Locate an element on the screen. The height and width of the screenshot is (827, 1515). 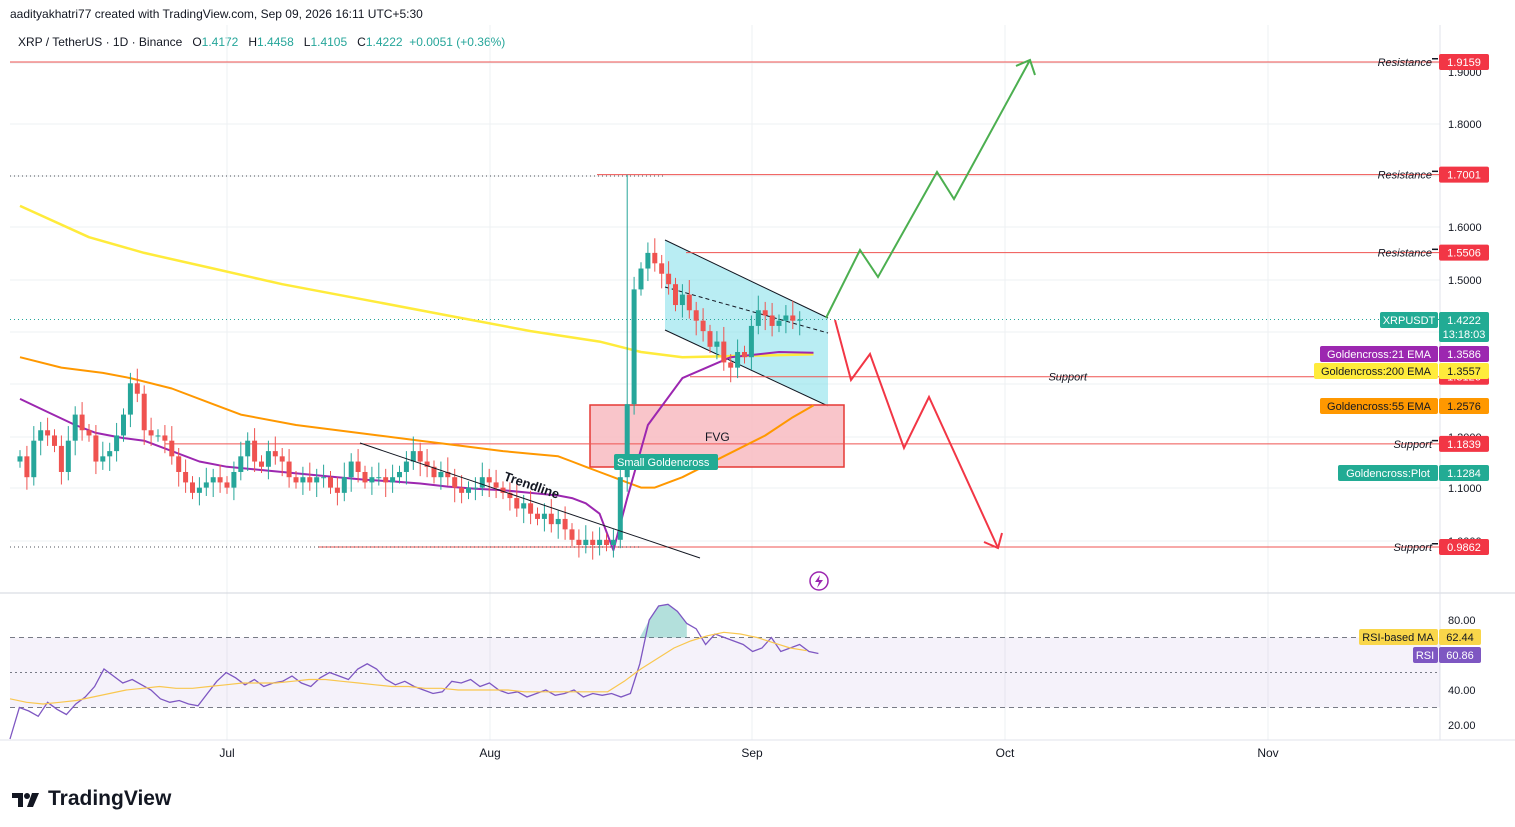
tradingview-brand: TradingView is located at coordinates (91, 799).